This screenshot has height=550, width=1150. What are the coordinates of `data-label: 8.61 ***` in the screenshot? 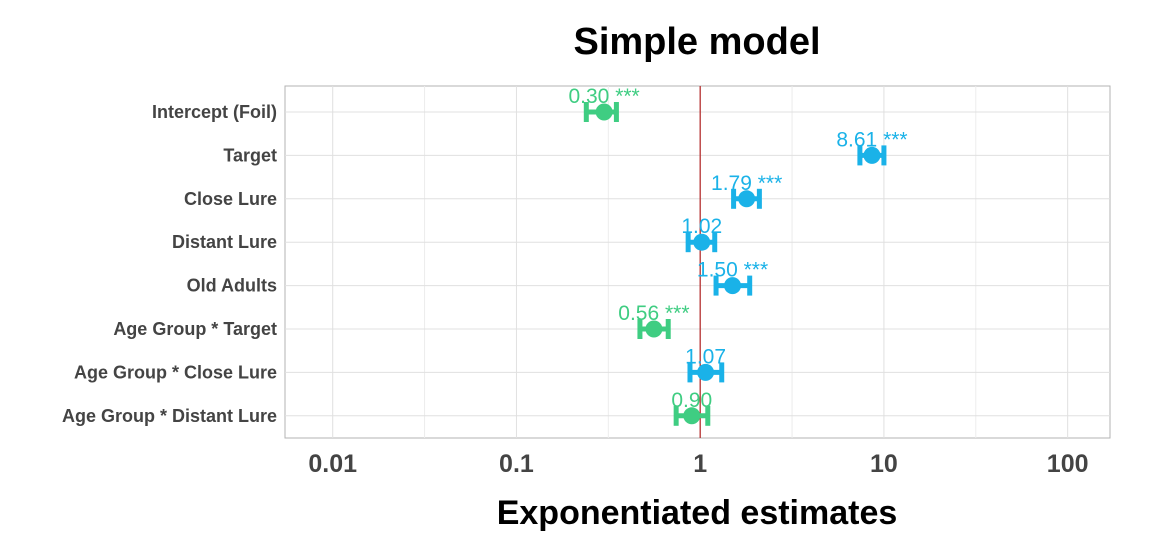 It's located at (871, 139).